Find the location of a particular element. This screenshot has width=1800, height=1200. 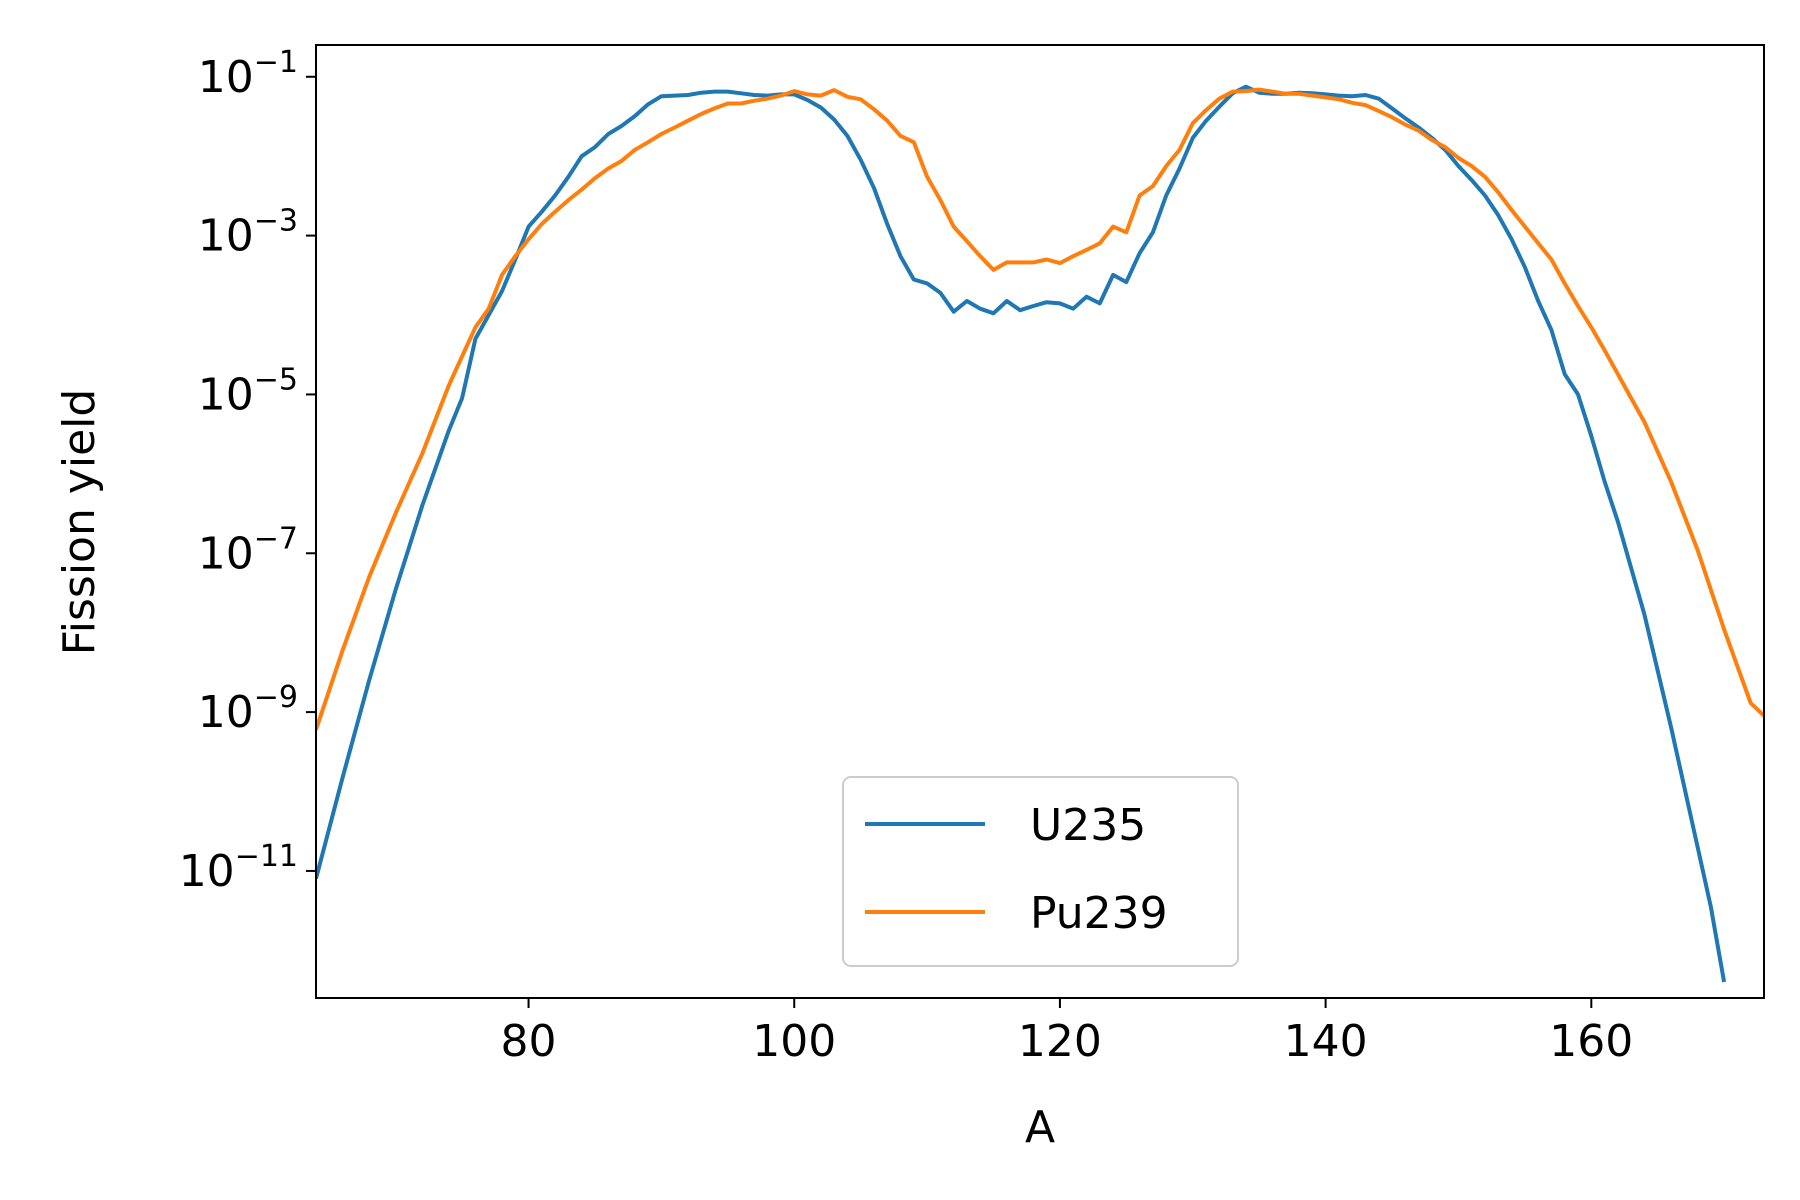

x-tick-label: 80 is located at coordinates (529, 1041).